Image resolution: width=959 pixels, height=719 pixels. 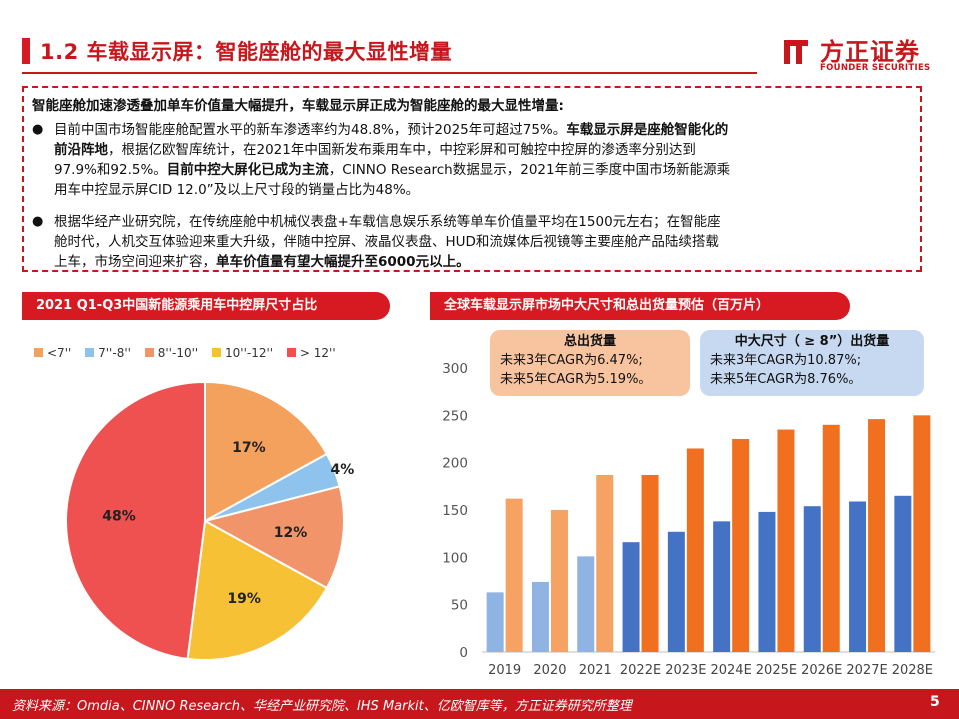 What do you see at coordinates (589, 341) in the screenshot?
I see `total-note-title: 总出货量` at bounding box center [589, 341].